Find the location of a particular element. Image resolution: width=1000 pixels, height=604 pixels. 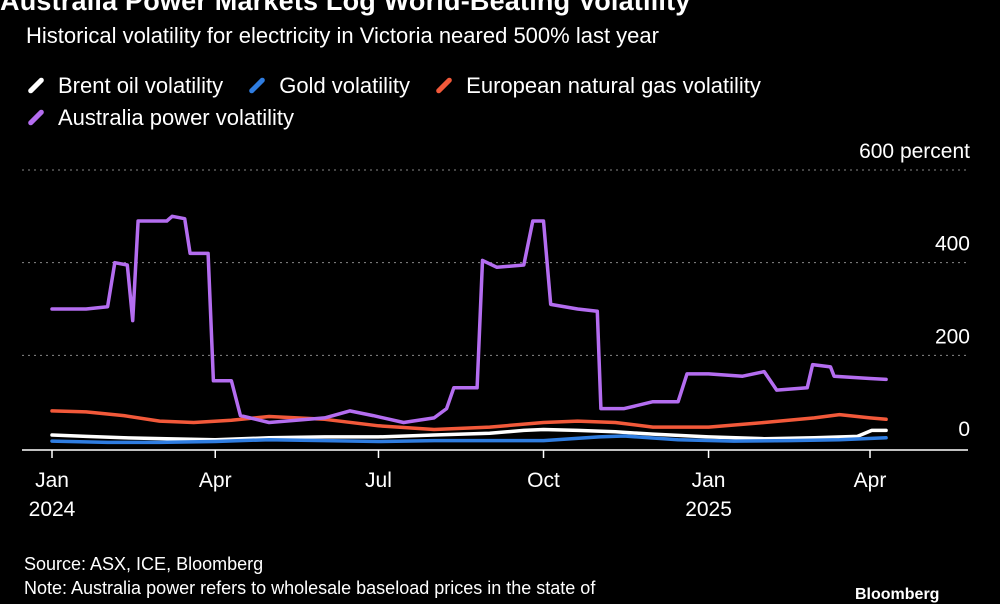

series-line-brent-oil-volatility is located at coordinates (469, 434).